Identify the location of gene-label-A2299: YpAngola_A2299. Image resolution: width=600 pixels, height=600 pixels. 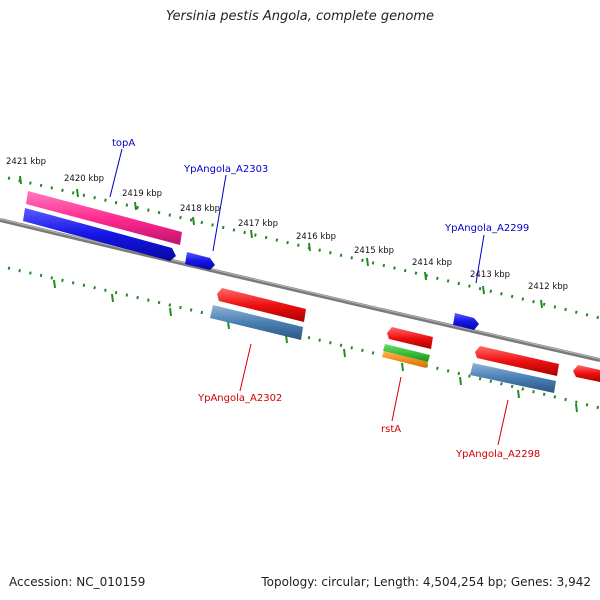
(486, 228).